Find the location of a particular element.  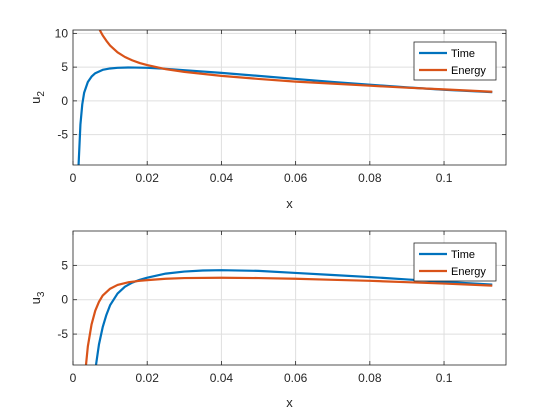

y-tick-label: 10 is located at coordinates (62, 33).